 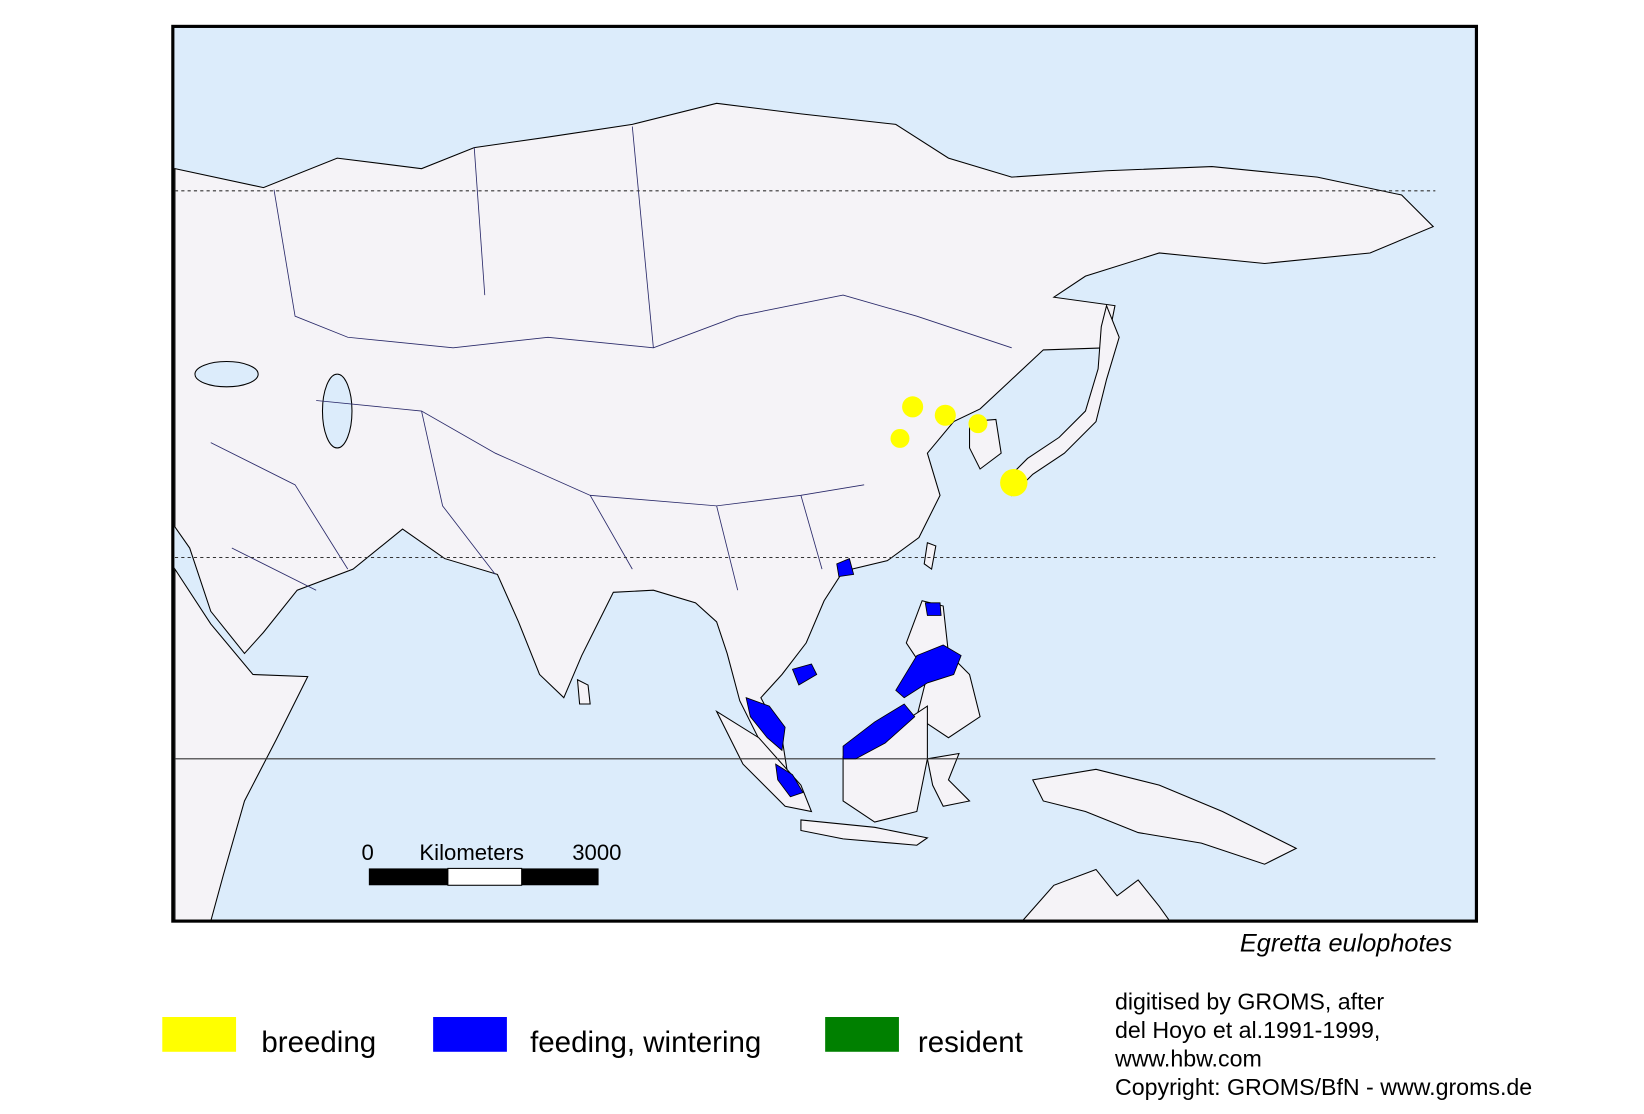 I want to click on caspian-sea, so click(x=337, y=411).